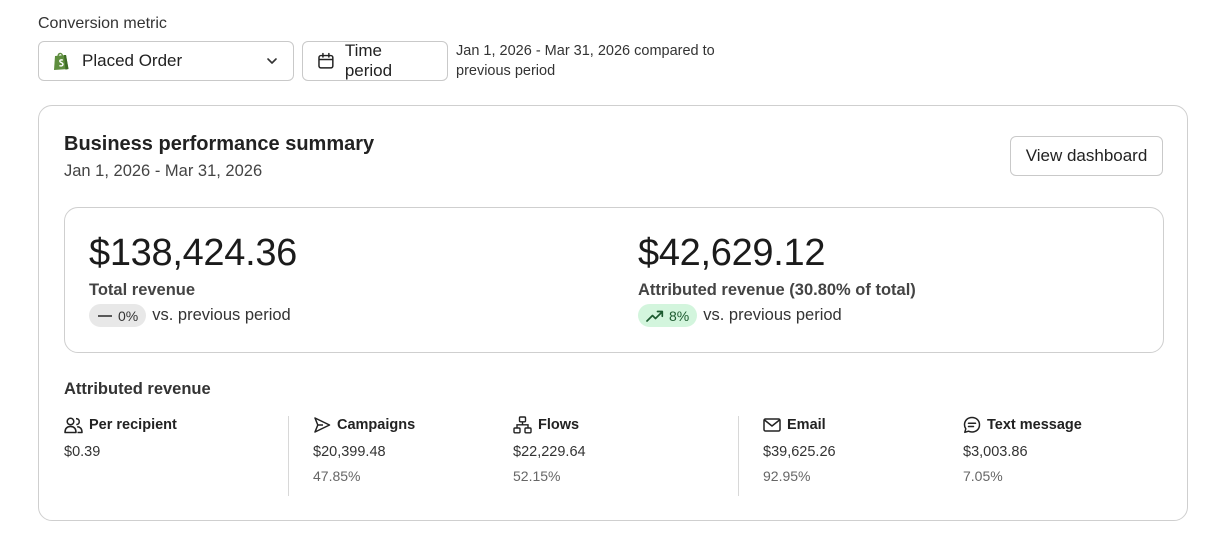 This screenshot has width=1228, height=539. I want to click on mail-icon, so click(772, 425).